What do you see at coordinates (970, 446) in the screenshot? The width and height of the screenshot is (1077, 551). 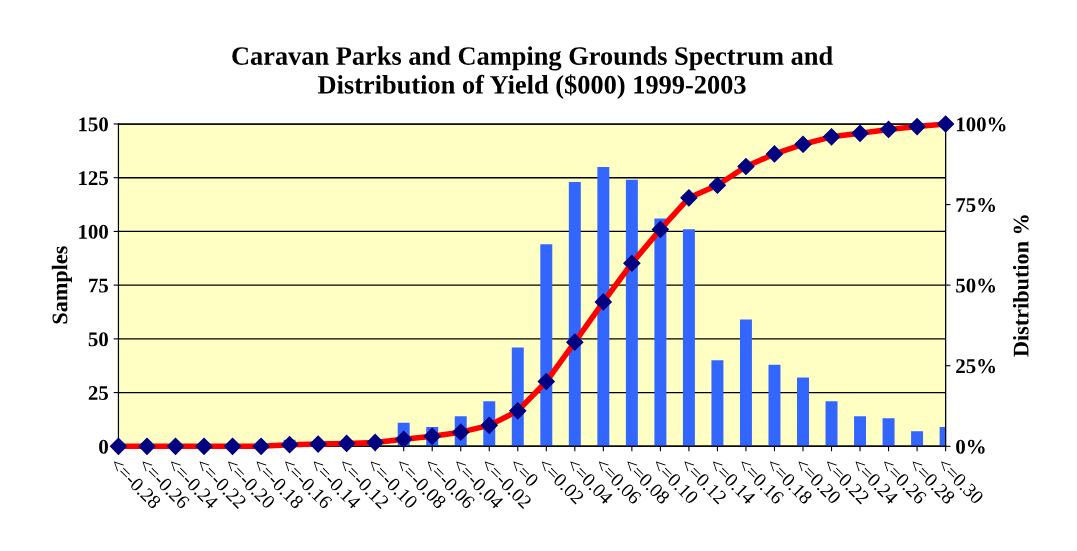 I see `y2-tick-label: 0%` at bounding box center [970, 446].